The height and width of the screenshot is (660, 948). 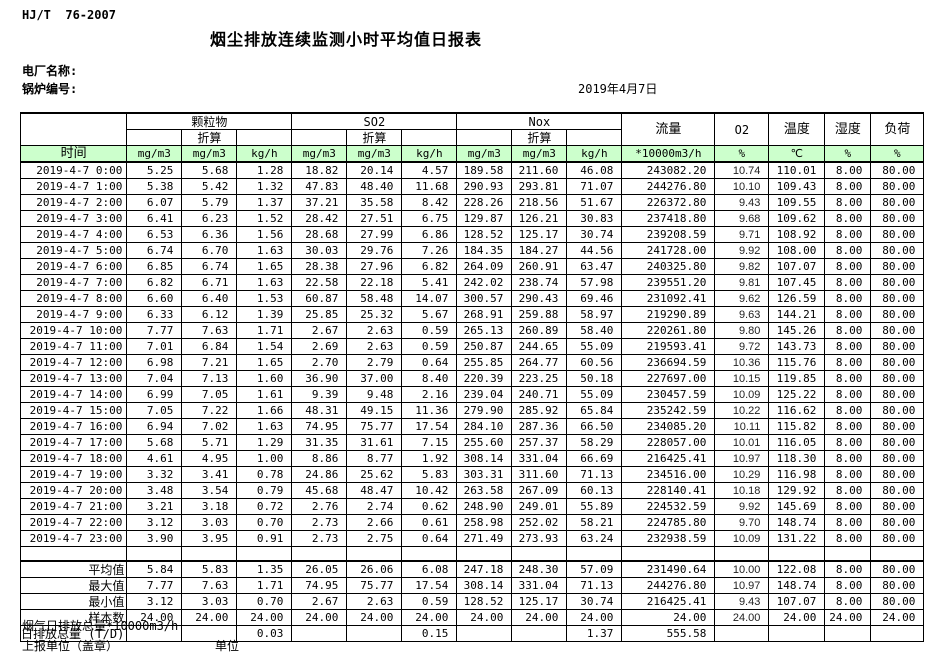 I want to click on value-cell: 284.10, so click(x=484, y=426).